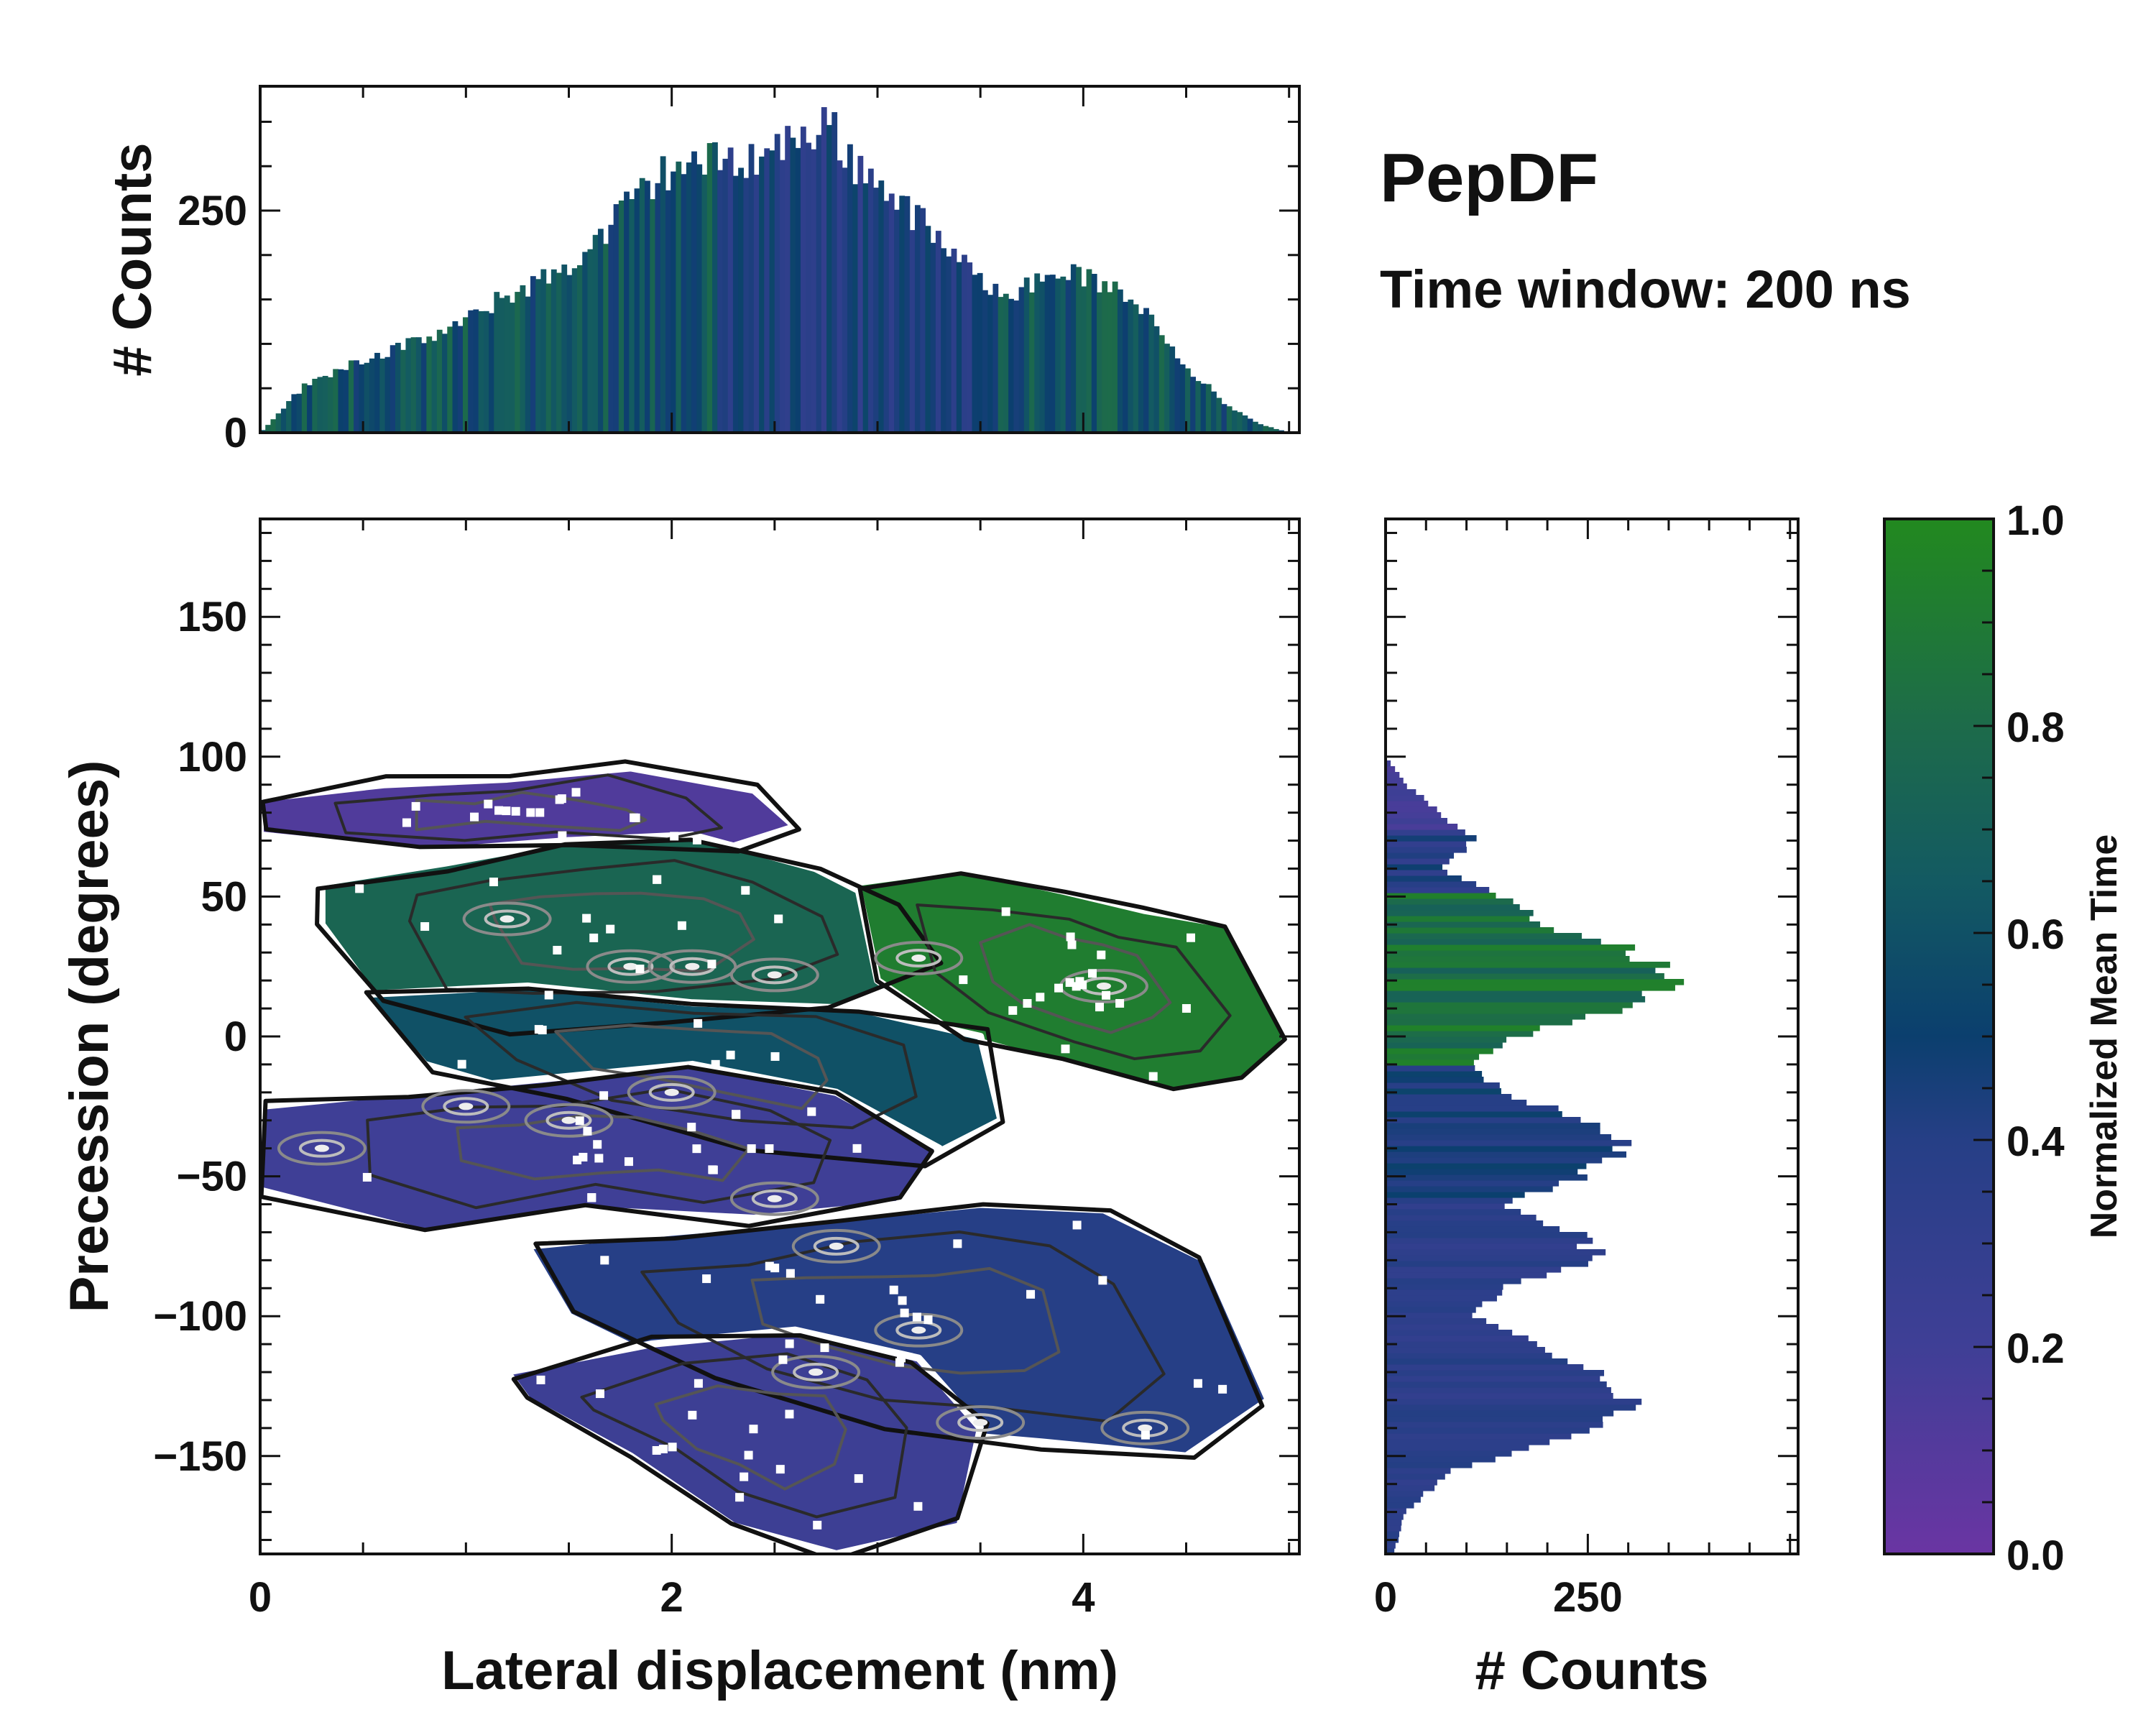 This screenshot has height=1725, width=2156. What do you see at coordinates (1535, 1155) in the screenshot?
I see `right-histogram-bars` at bounding box center [1535, 1155].